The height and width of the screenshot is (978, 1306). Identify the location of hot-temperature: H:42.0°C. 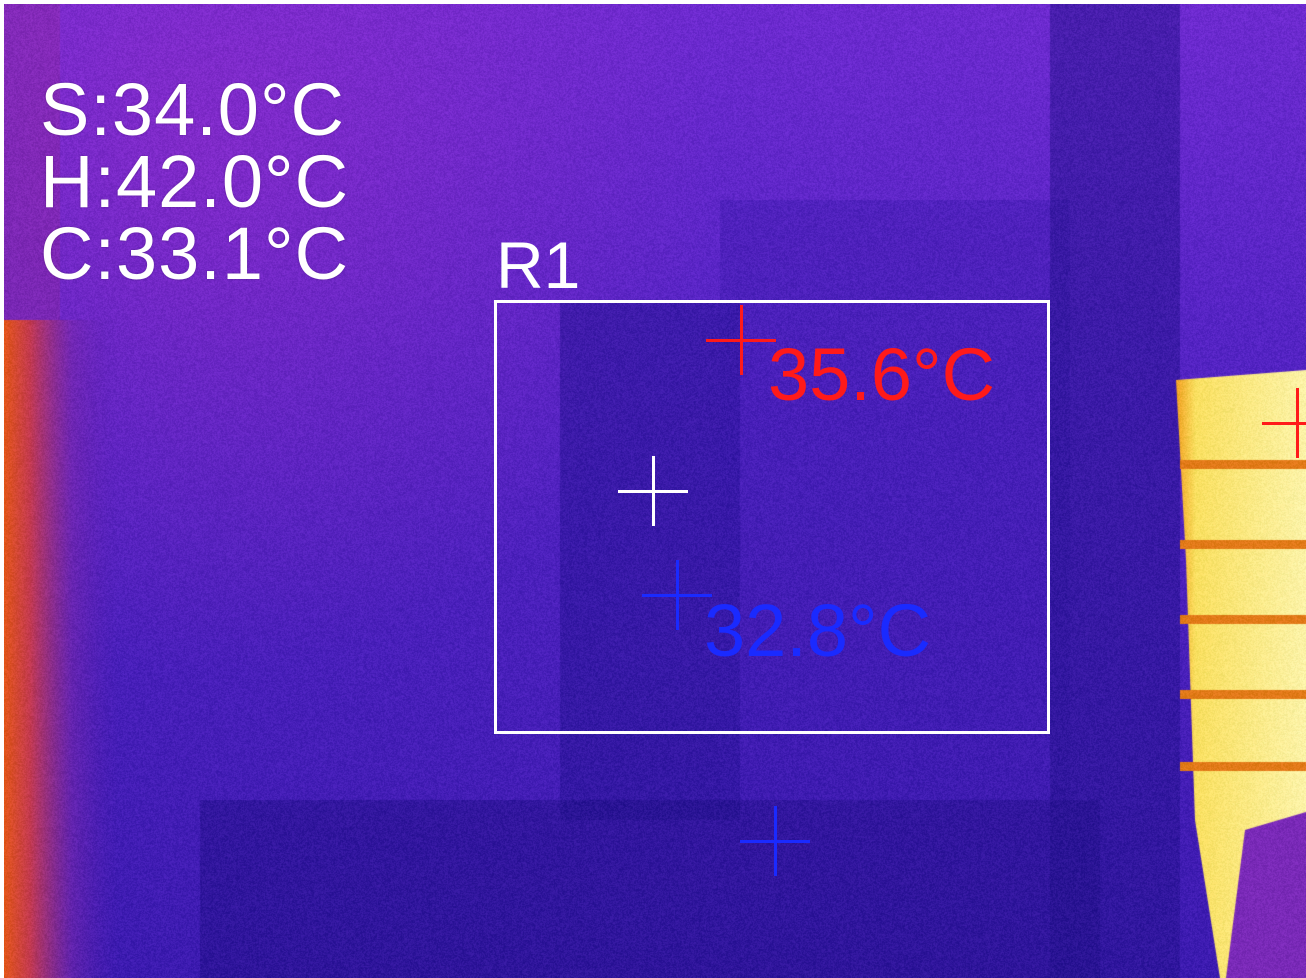
(194, 182).